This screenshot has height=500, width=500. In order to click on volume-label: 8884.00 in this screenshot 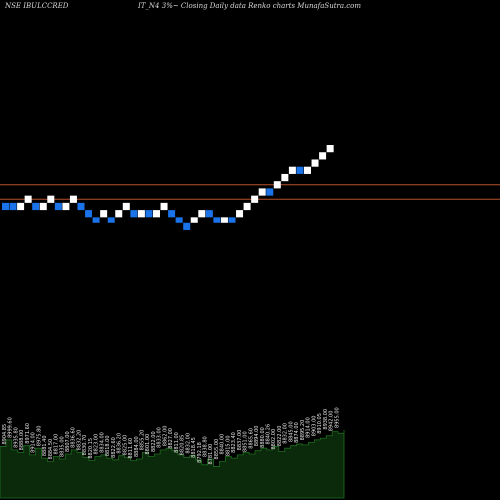, I will do `click(137, 446)`.